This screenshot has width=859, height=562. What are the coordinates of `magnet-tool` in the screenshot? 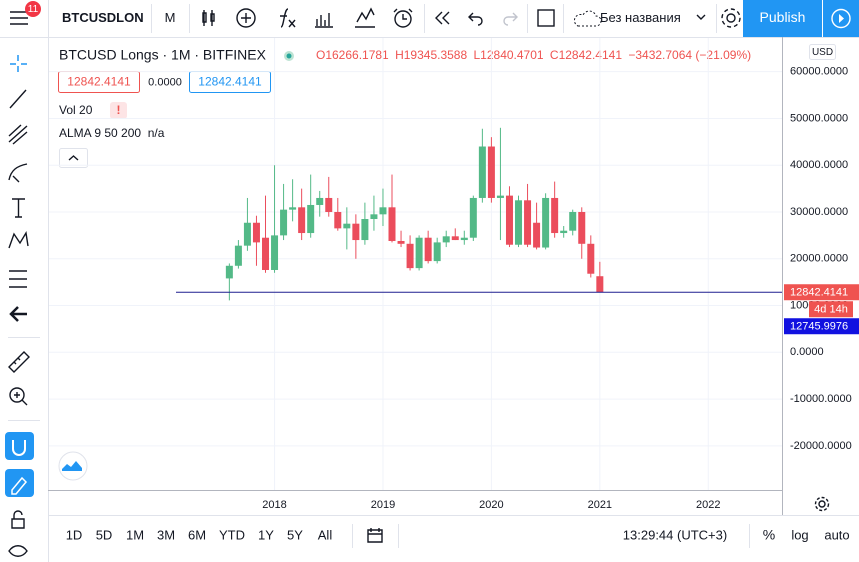 It's located at (19, 446).